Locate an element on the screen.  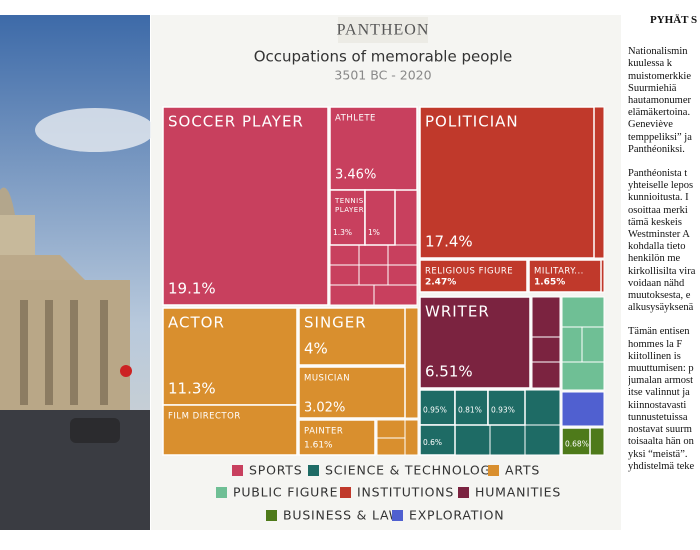
value-label: 1.3% is located at coordinates (342, 232).